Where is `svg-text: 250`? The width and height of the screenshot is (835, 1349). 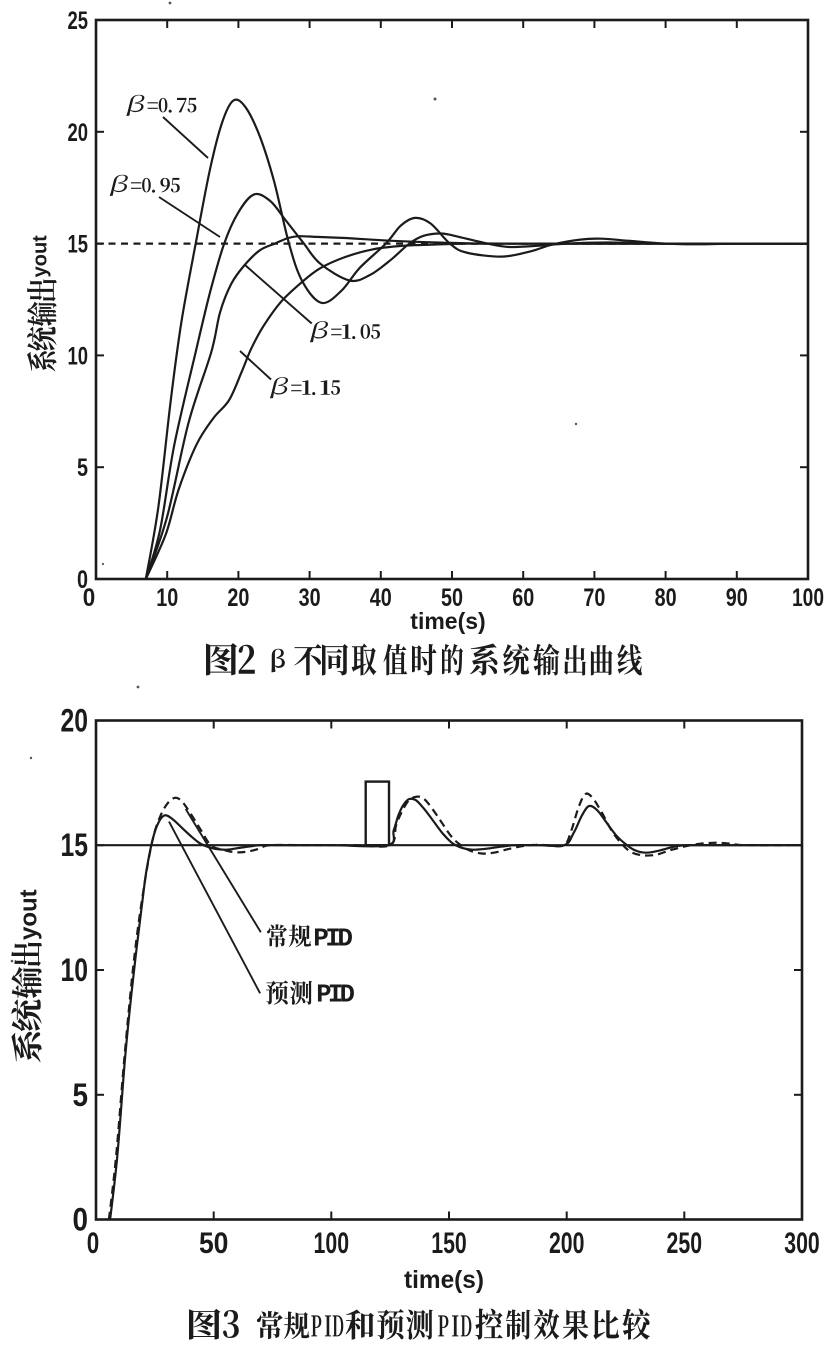
svg-text: 250 is located at coordinates (685, 1243).